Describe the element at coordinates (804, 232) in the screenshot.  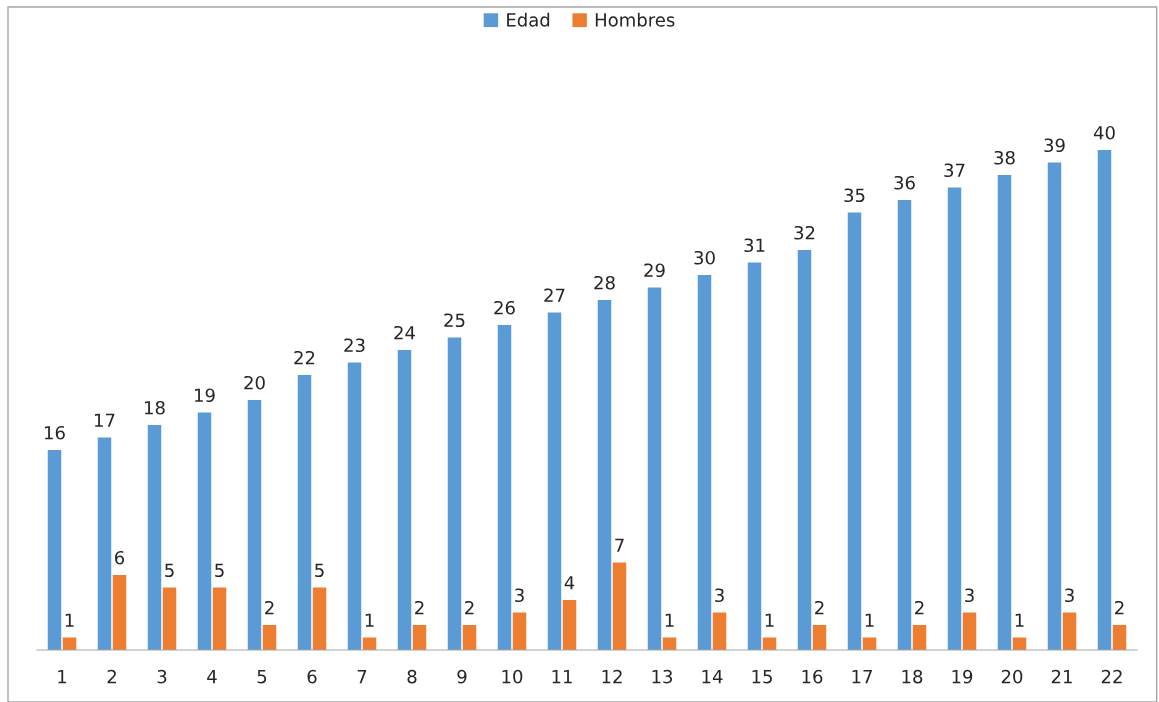
I see `data-label: 32` at that location.